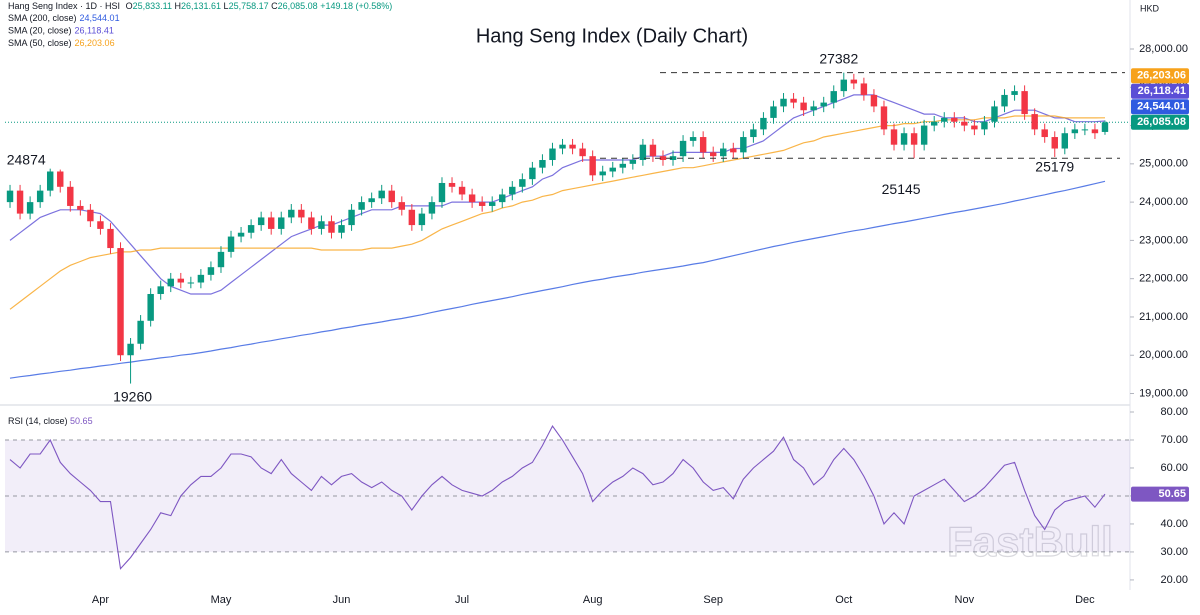 Image resolution: width=1200 pixels, height=615 pixels. Describe the element at coordinates (342, 600) in the screenshot. I see `x-tick-label: Jun` at that location.